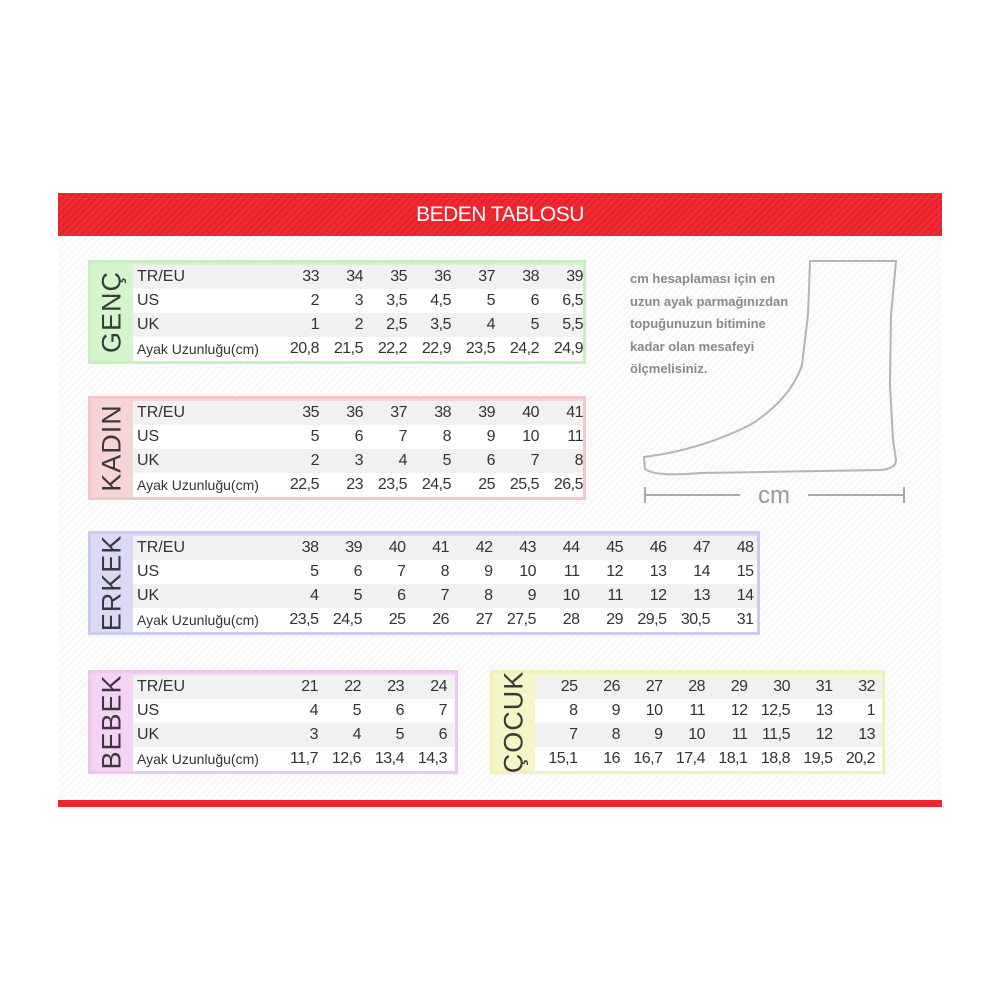 The image size is (1000, 1000). I want to click on category-label: GENÇ, so click(112, 312).